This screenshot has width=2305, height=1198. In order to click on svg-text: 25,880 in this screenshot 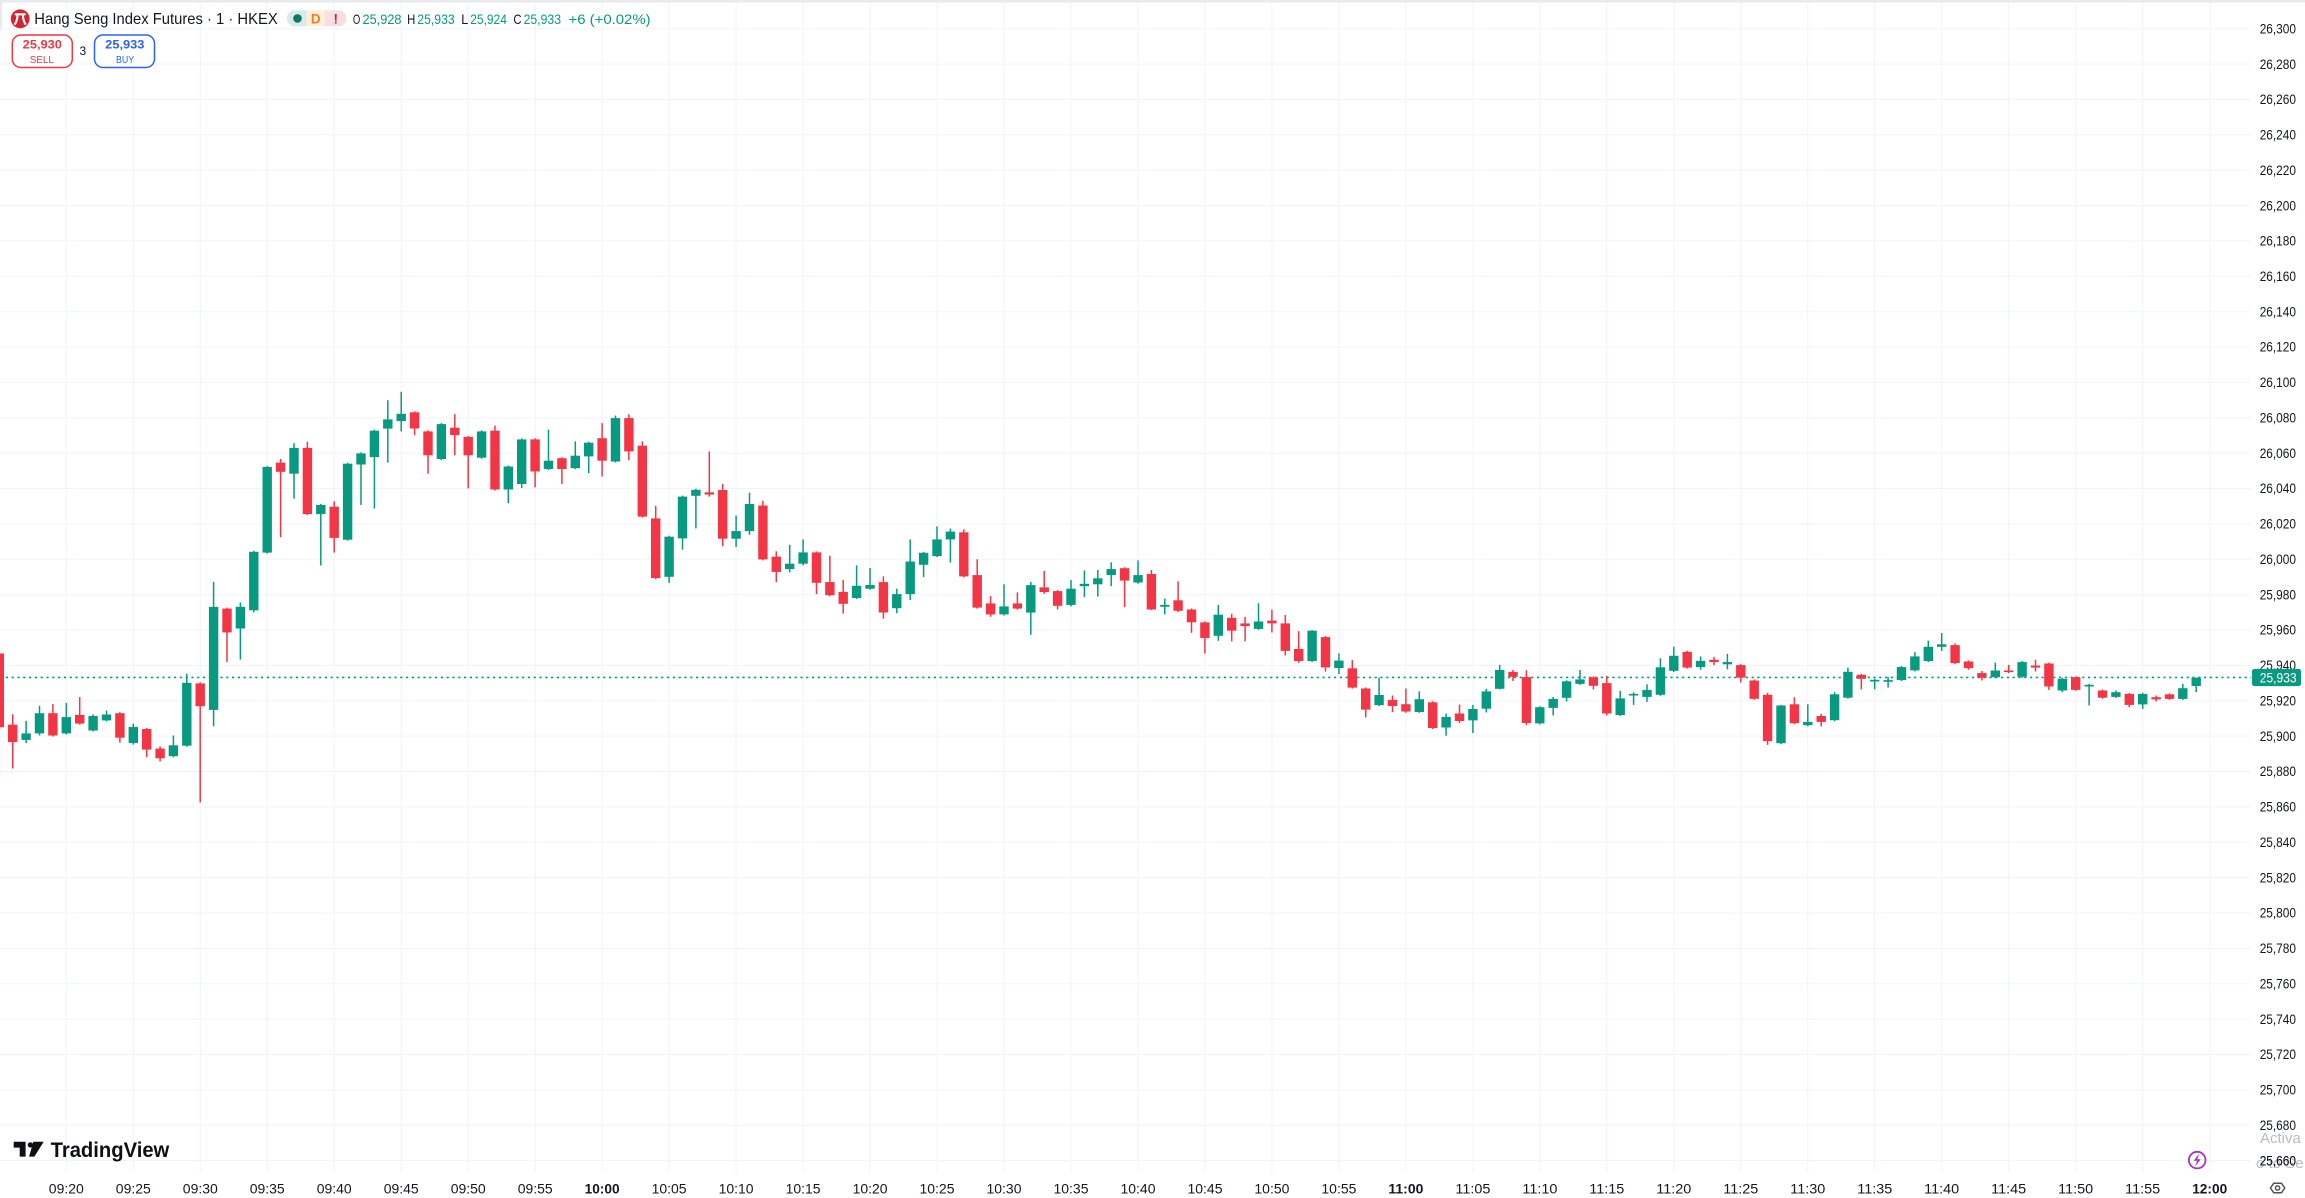, I will do `click(2278, 772)`.